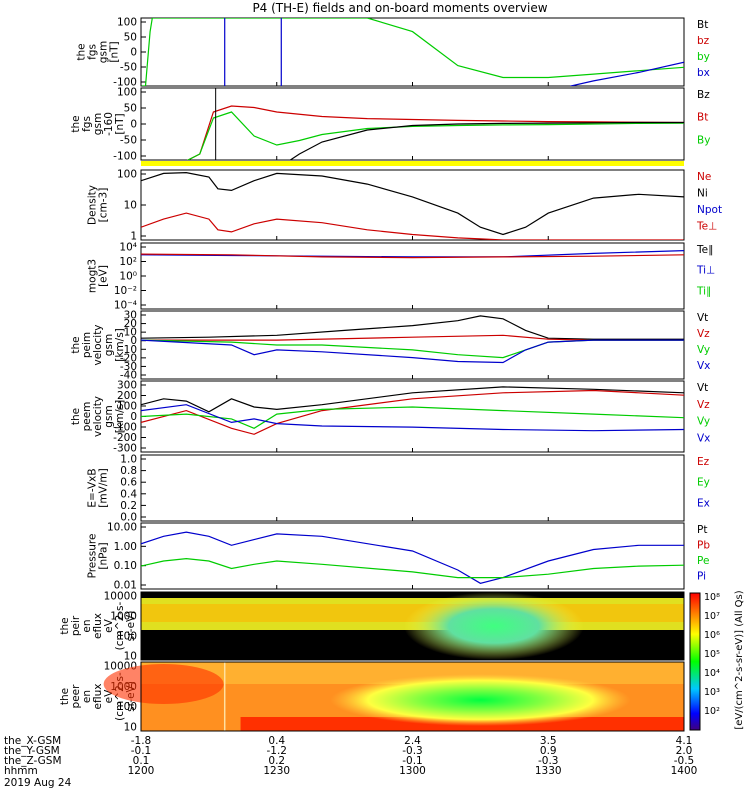  Describe the element at coordinates (703, 405) in the screenshot. I see `legend-entry: Vz` at that location.